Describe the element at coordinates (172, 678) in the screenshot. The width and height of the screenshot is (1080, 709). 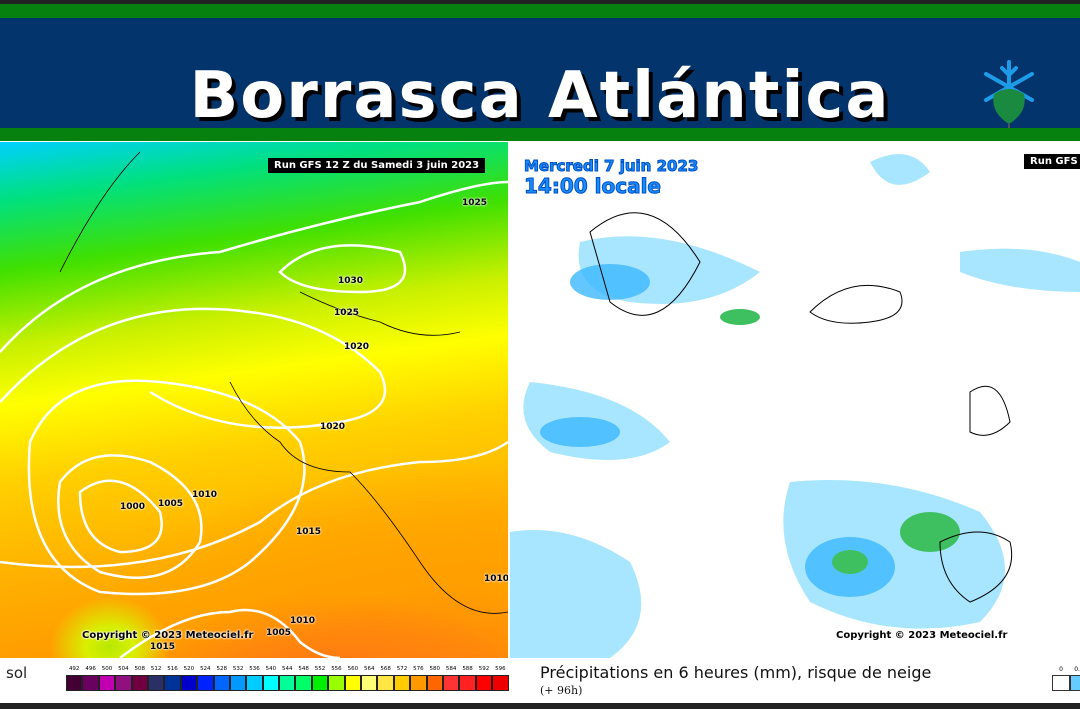
I see `scale-cell: 516` at that location.